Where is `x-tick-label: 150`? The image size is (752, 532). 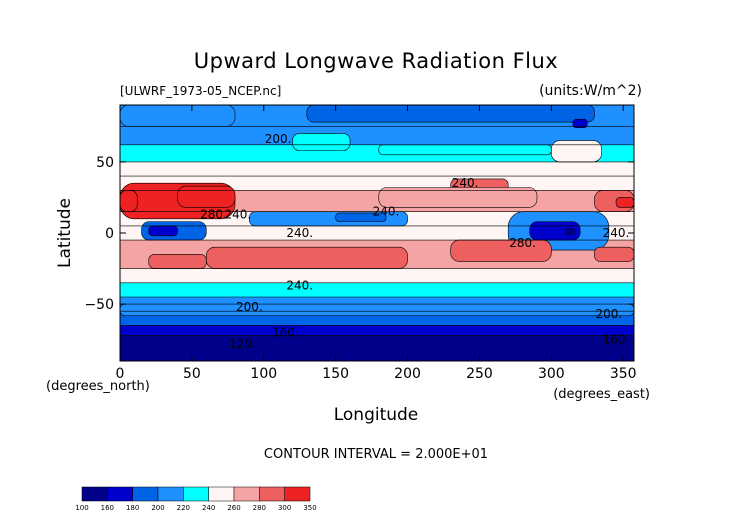
x-tick-label: 150 is located at coordinates (335, 374).